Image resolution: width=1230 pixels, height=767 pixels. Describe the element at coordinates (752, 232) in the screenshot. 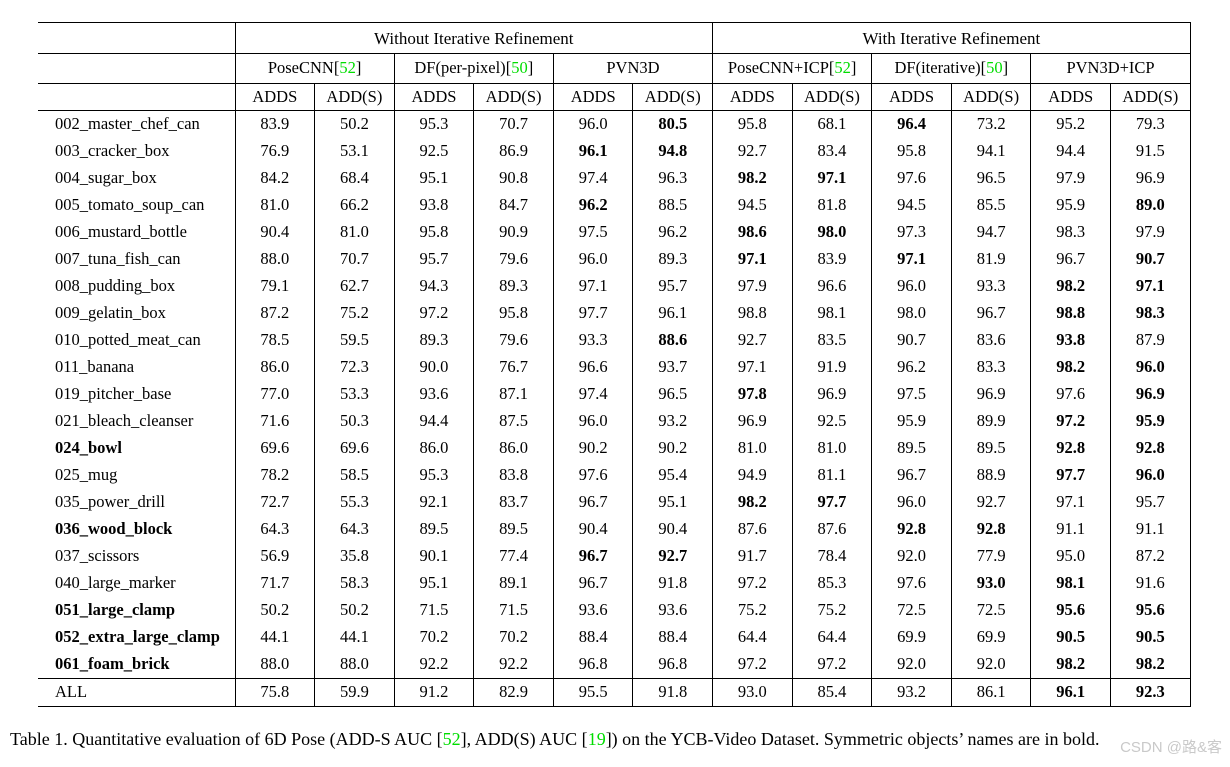

I see `metric-value-cell: 98.6` at that location.